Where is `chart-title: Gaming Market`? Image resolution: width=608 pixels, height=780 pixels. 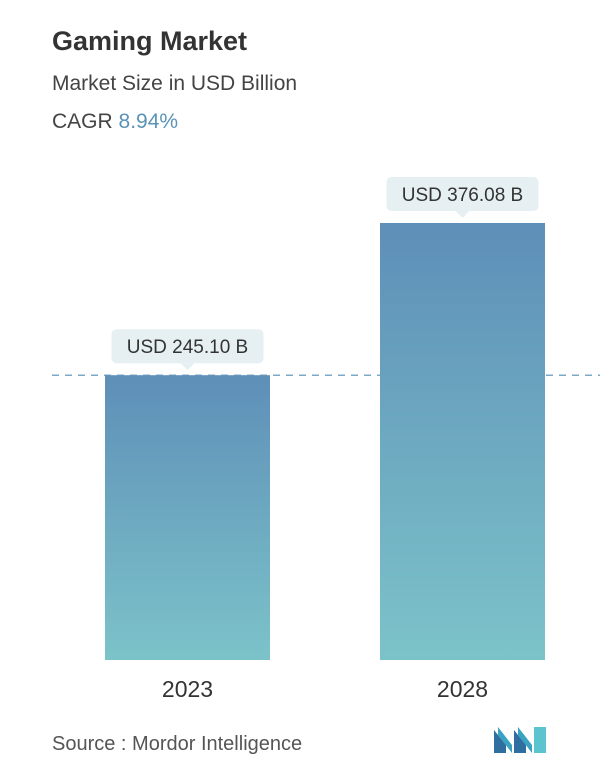
chart-title: Gaming Market is located at coordinates (150, 41).